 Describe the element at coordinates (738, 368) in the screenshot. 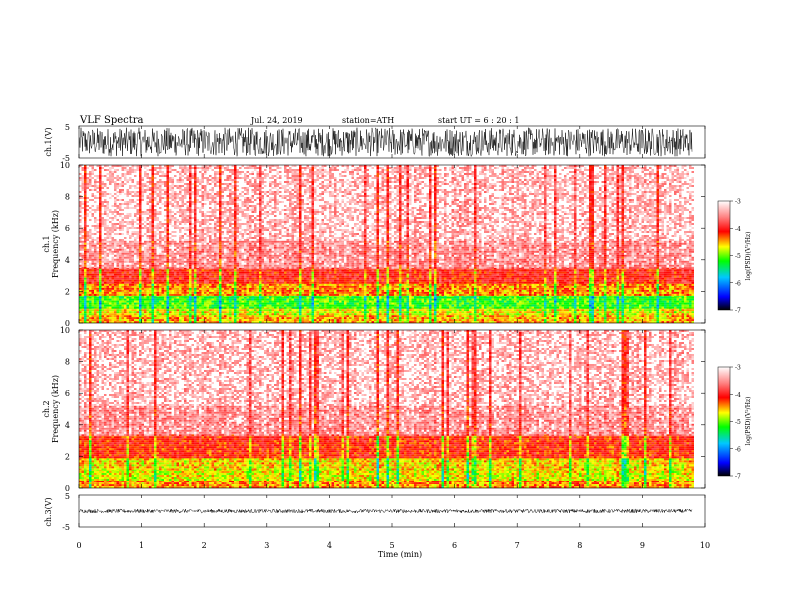

I see `ch2-colorbar-tick-label: -3` at that location.